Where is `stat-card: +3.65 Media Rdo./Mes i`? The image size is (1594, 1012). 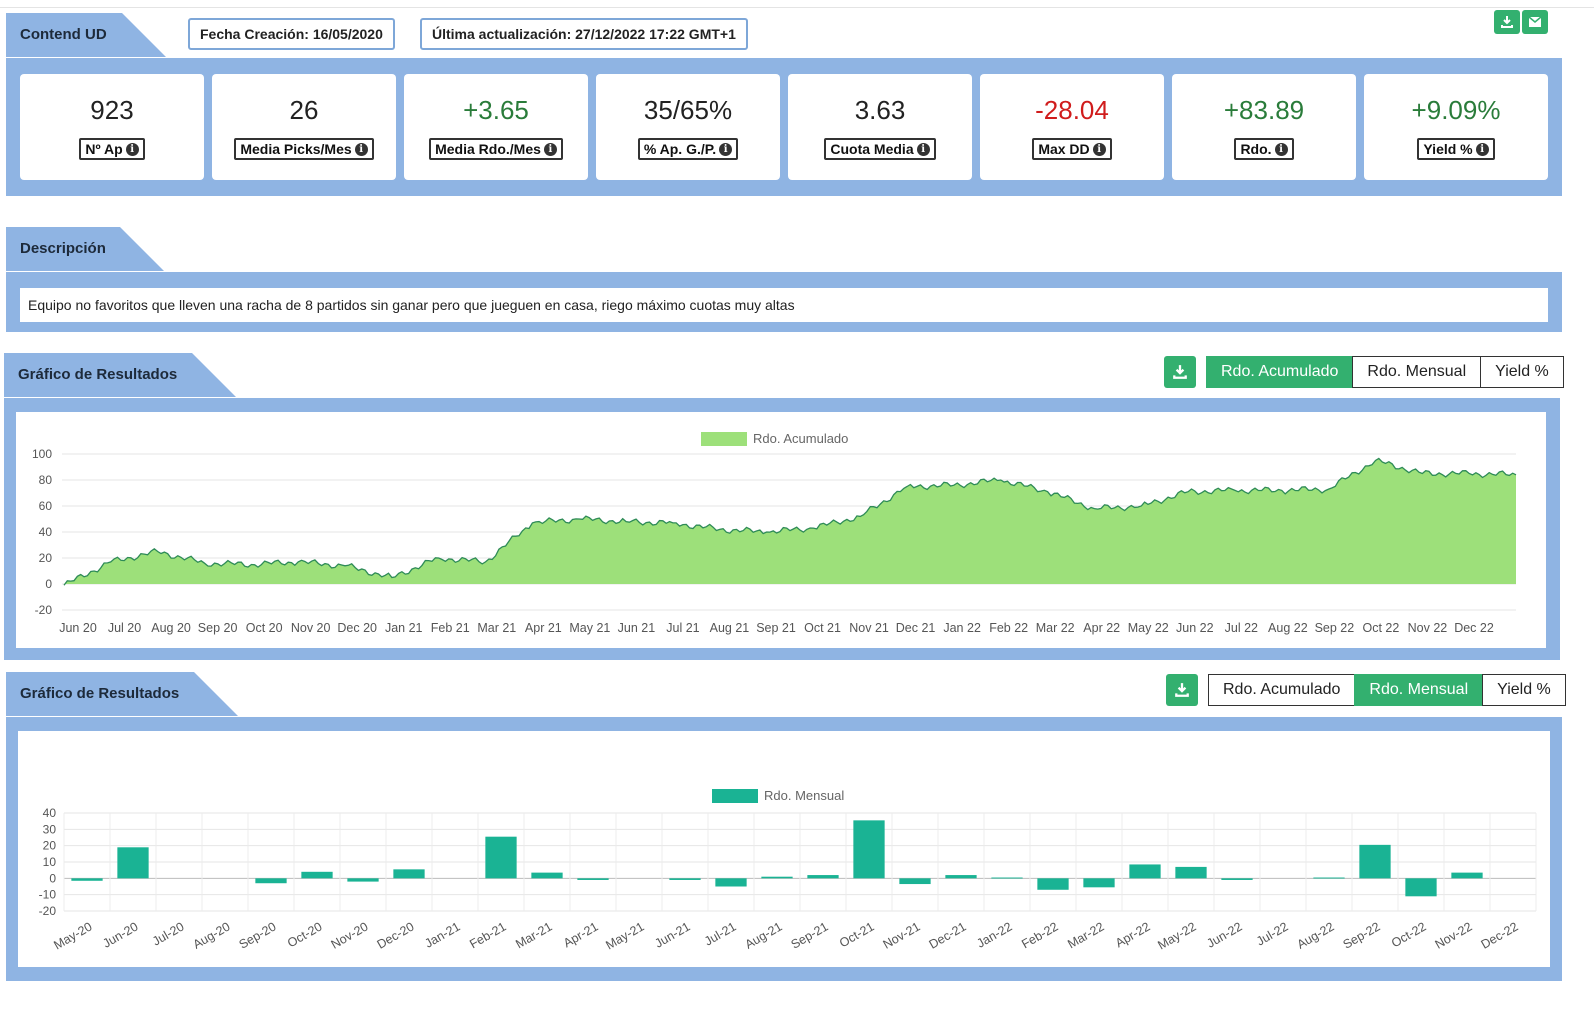
stat-card: +3.65 Media Rdo./Mes i is located at coordinates (496, 127).